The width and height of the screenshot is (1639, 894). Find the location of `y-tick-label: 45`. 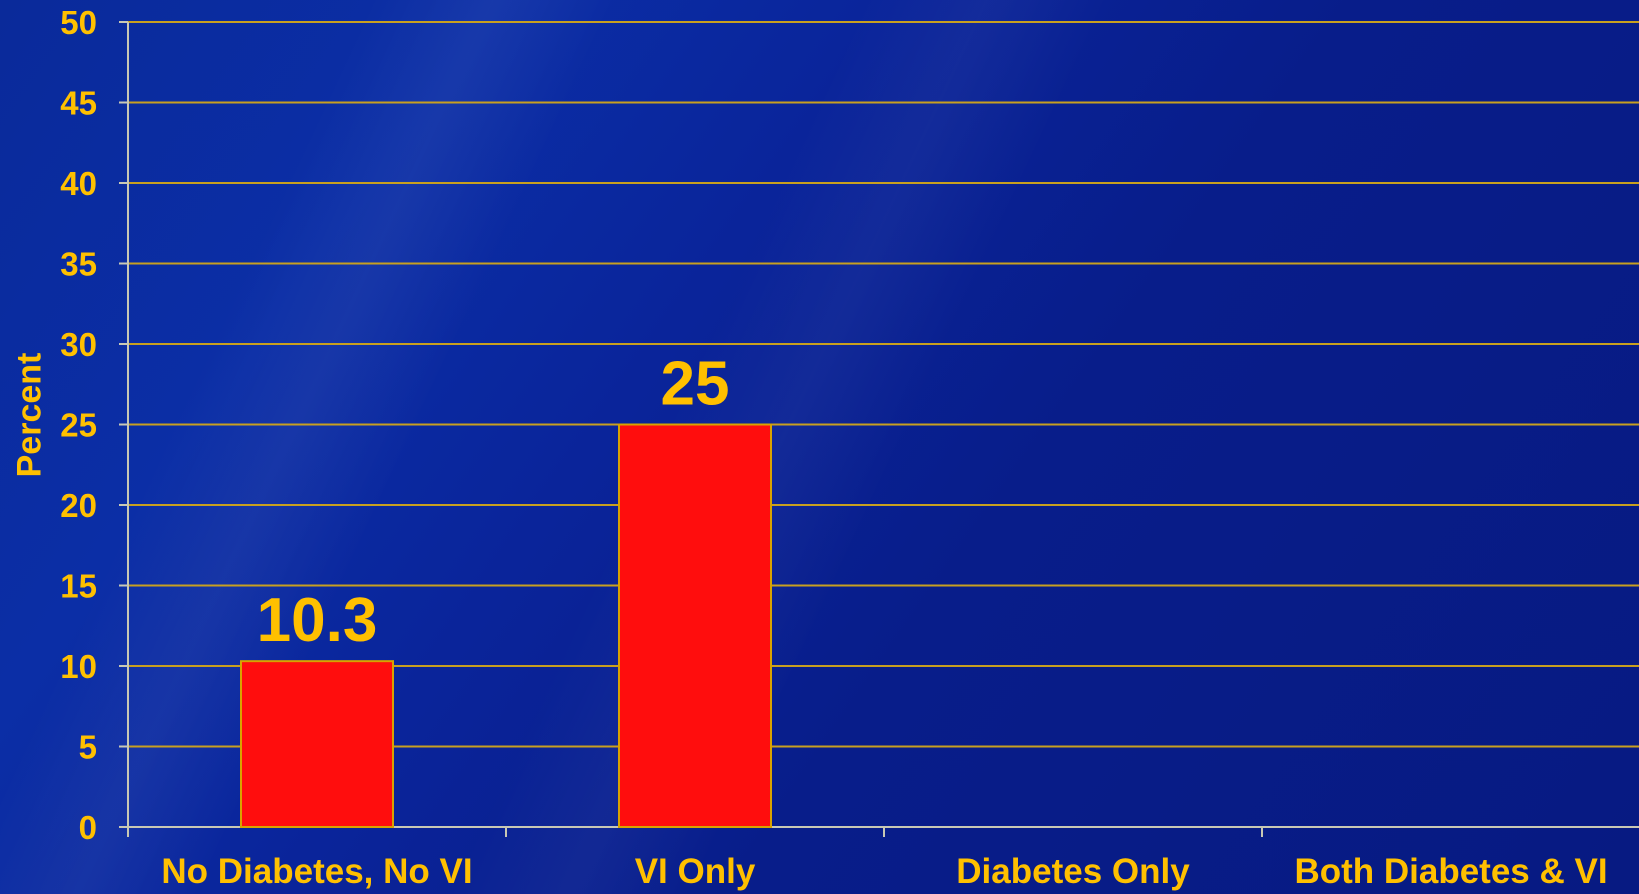

y-tick-label: 45 is located at coordinates (78, 103).